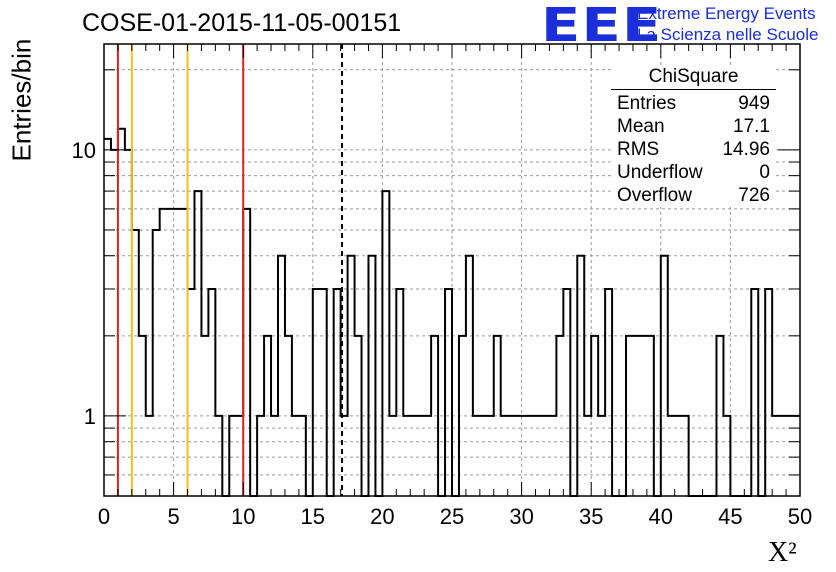 The height and width of the screenshot is (572, 836). What do you see at coordinates (693, 195) in the screenshot?
I see `stats-row: Overflow 726` at bounding box center [693, 195].